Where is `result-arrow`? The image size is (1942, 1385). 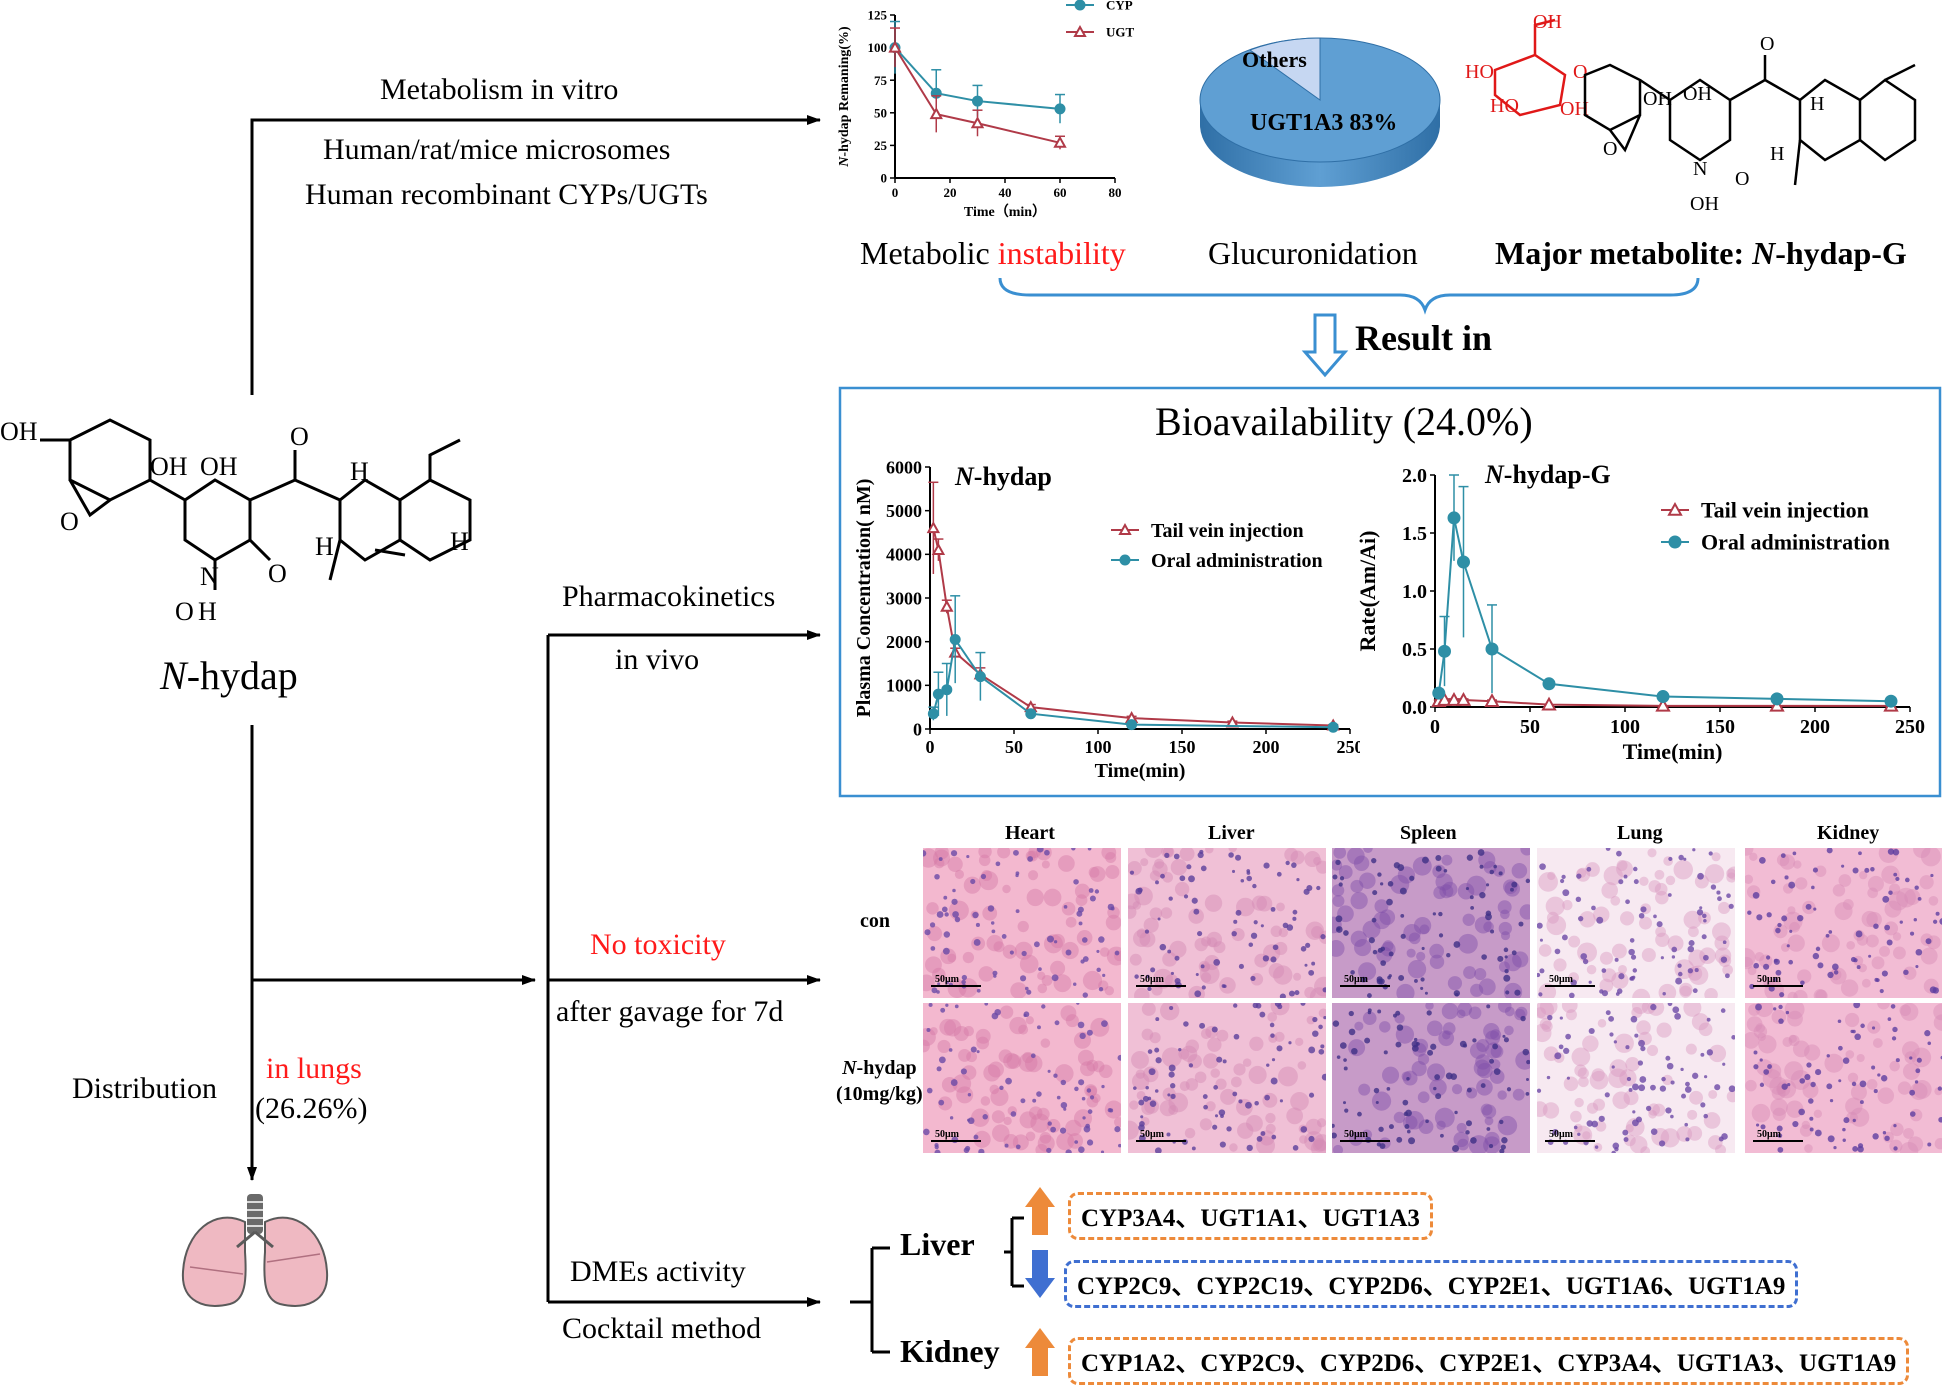 result-arrow is located at coordinates (1325, 345).